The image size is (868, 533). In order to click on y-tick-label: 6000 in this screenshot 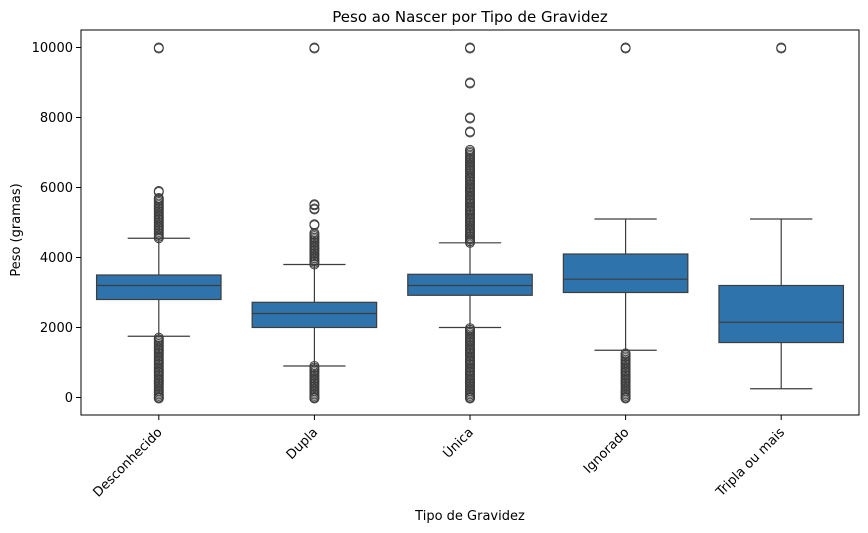, I will do `click(56, 188)`.